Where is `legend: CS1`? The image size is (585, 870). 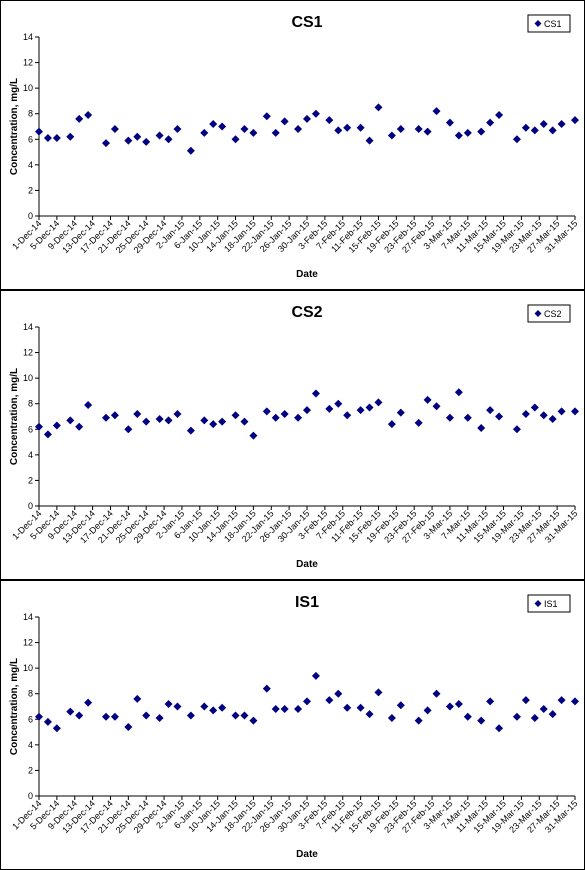
legend: CS1 is located at coordinates (549, 23).